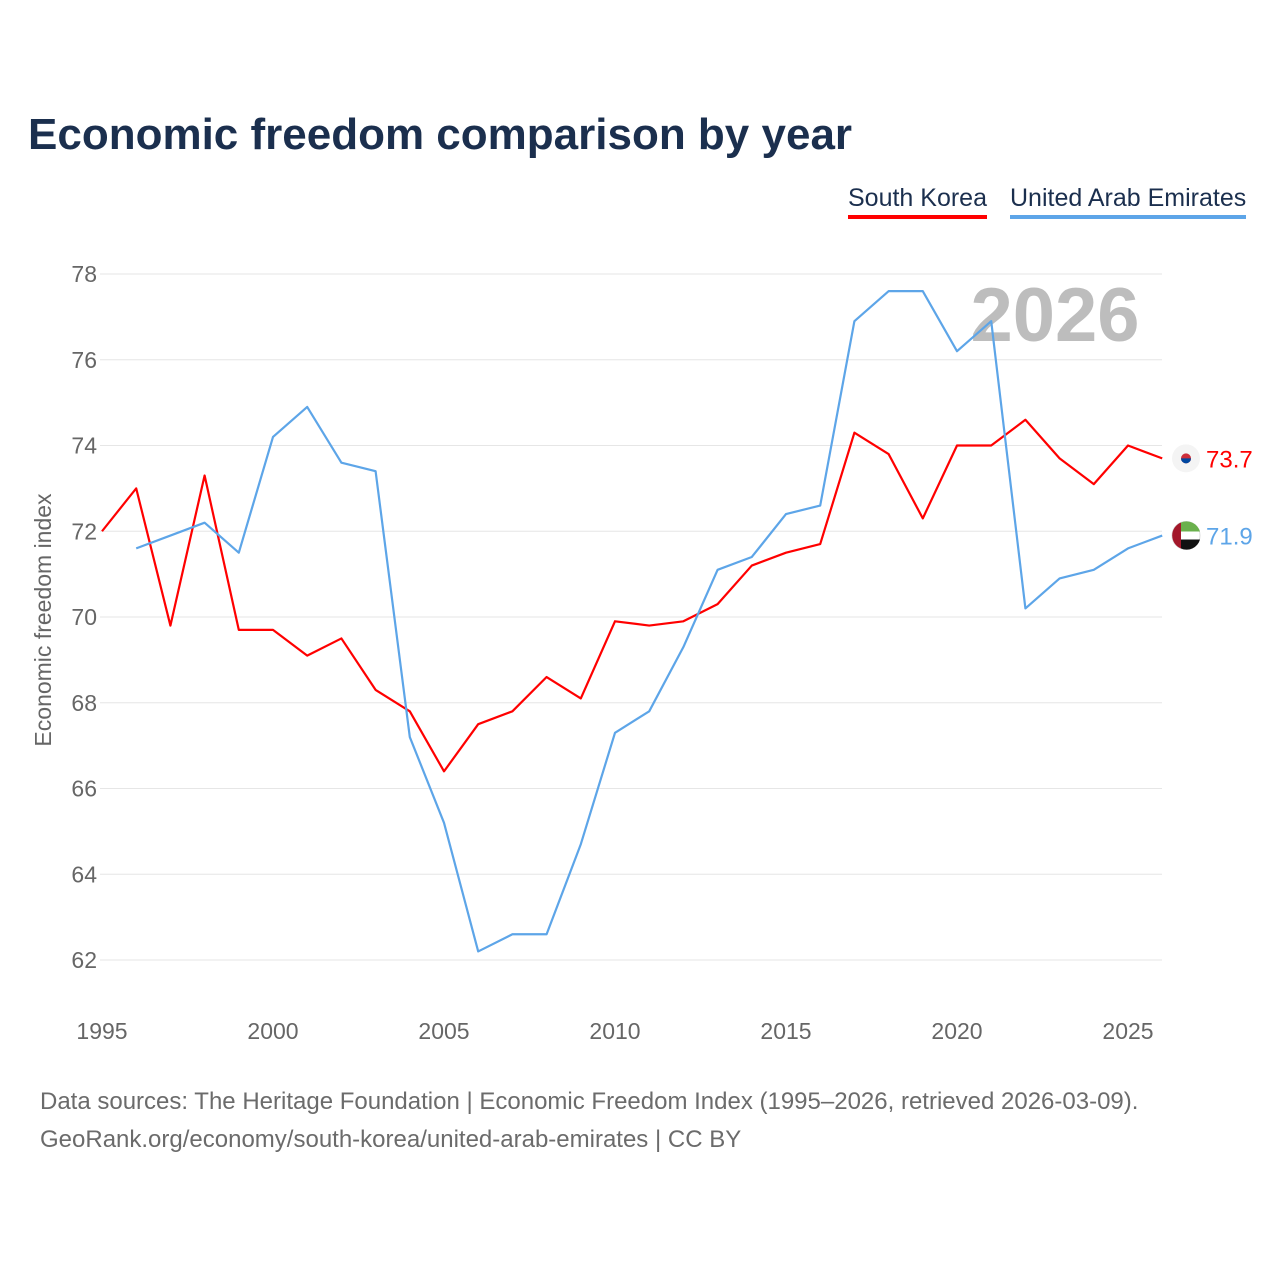  Describe the element at coordinates (1176, 535) in the screenshot. I see `flag-red-band` at that location.